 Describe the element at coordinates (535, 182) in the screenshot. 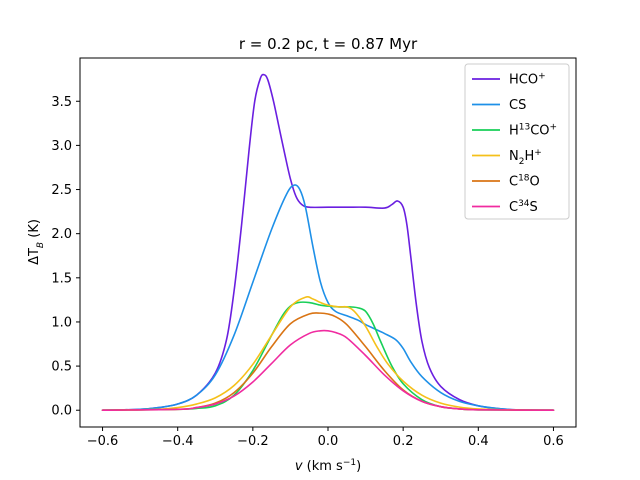

I see `legend-label-part: O` at that location.